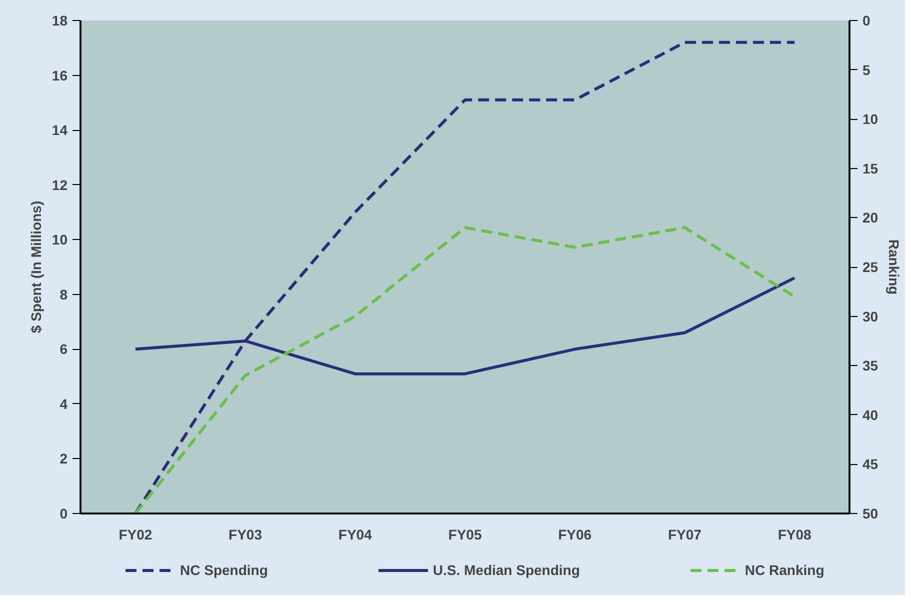  I want to click on y2-tick-label: 30, so click(870, 316).